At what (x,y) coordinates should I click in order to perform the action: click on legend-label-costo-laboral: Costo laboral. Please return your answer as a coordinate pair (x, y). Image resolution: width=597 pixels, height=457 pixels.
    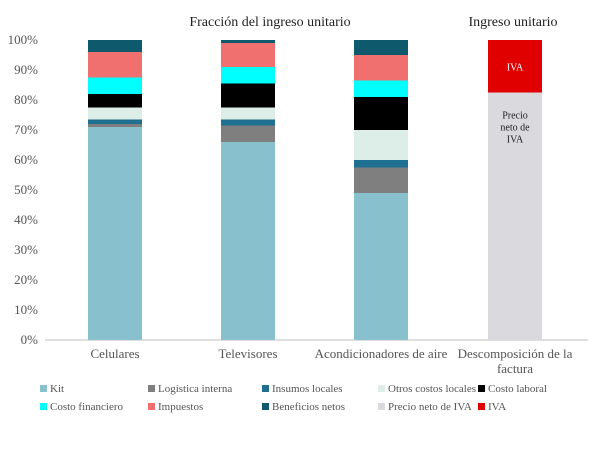
    Looking at the image, I should click on (517, 389).